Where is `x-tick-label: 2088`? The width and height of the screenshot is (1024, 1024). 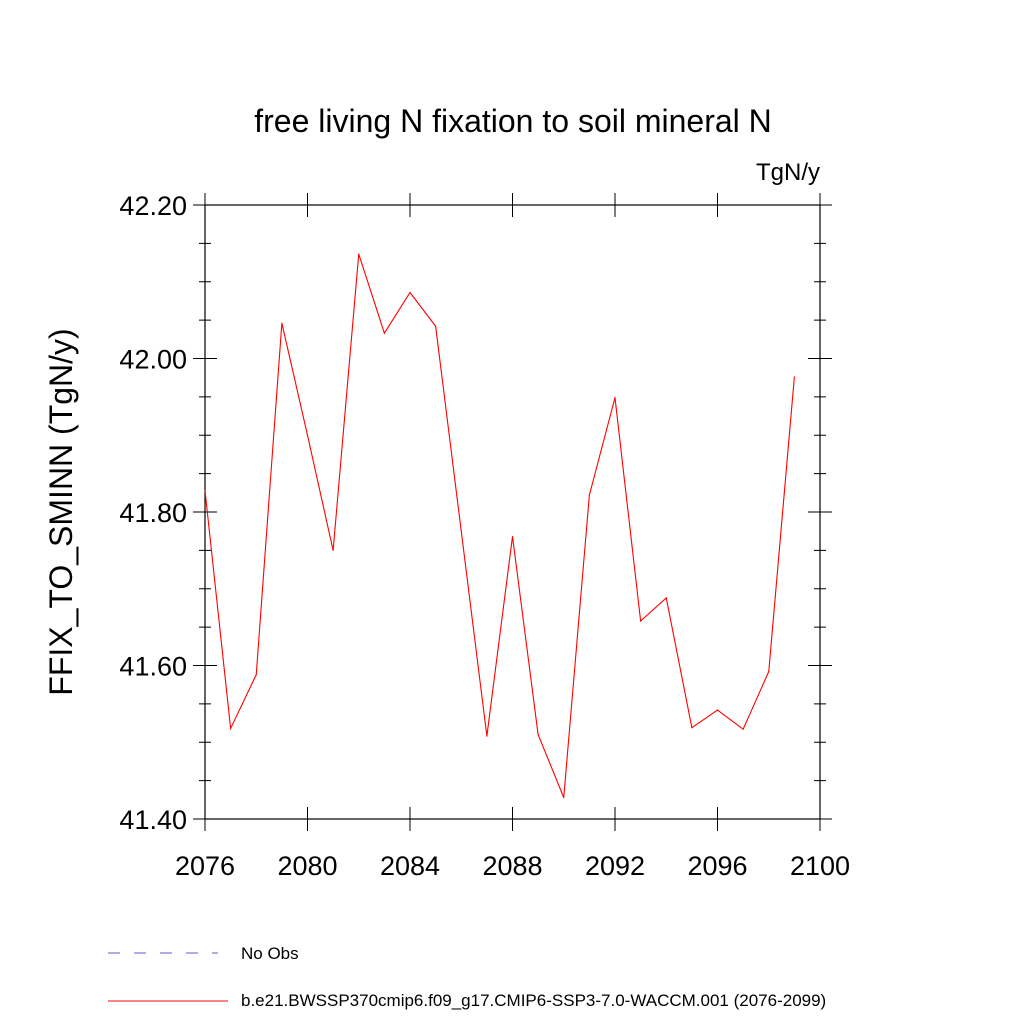
x-tick-label: 2088 is located at coordinates (512, 866).